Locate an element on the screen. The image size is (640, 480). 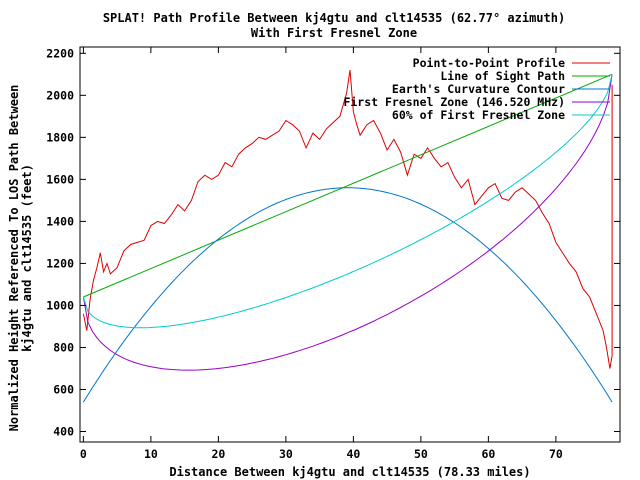
y-tick-label: 600 is located at coordinates (63, 389).